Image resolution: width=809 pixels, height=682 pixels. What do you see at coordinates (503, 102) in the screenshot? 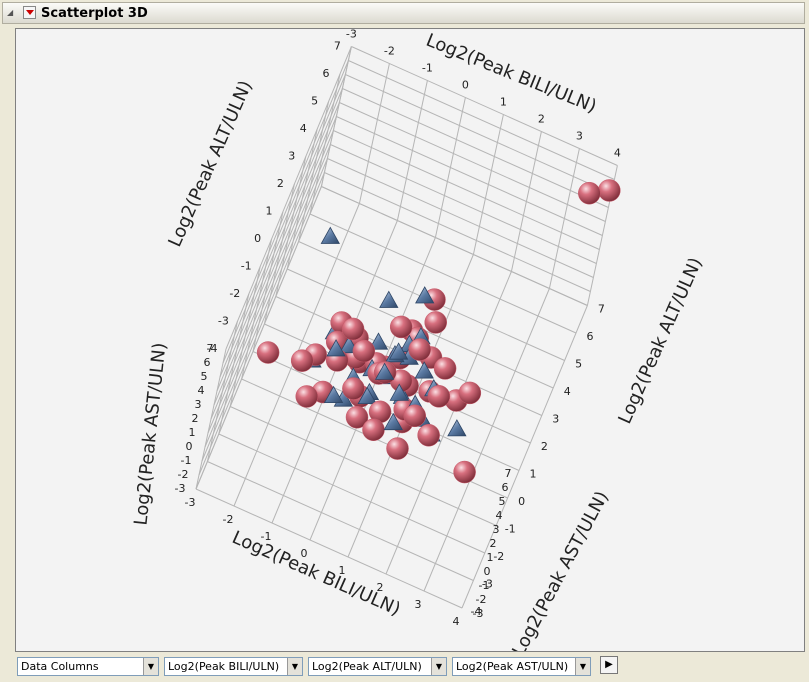
I see `x-tick-label: 1` at bounding box center [503, 102].